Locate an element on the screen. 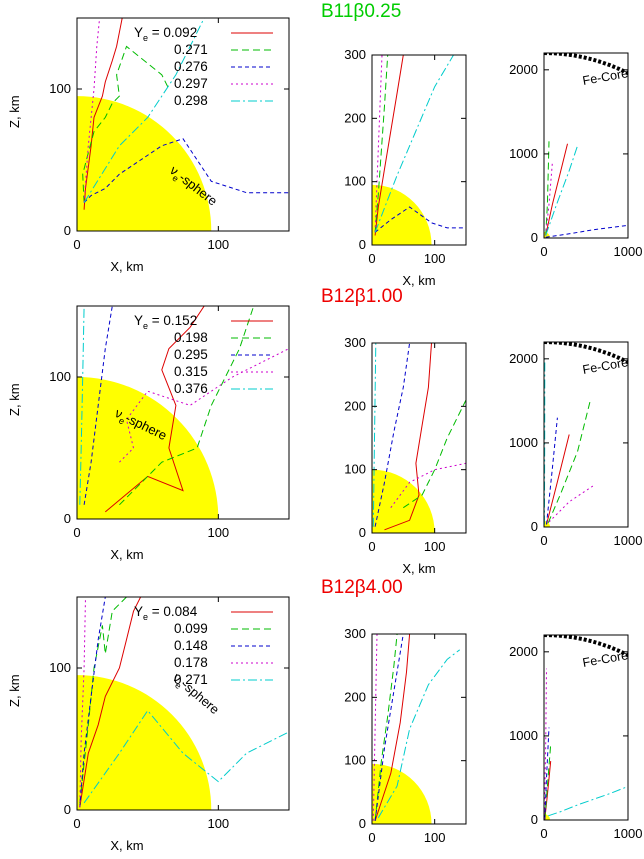 Image resolution: width=644 pixels, height=859 pixels. y-tick-label: 2000 is located at coordinates (523, 651).